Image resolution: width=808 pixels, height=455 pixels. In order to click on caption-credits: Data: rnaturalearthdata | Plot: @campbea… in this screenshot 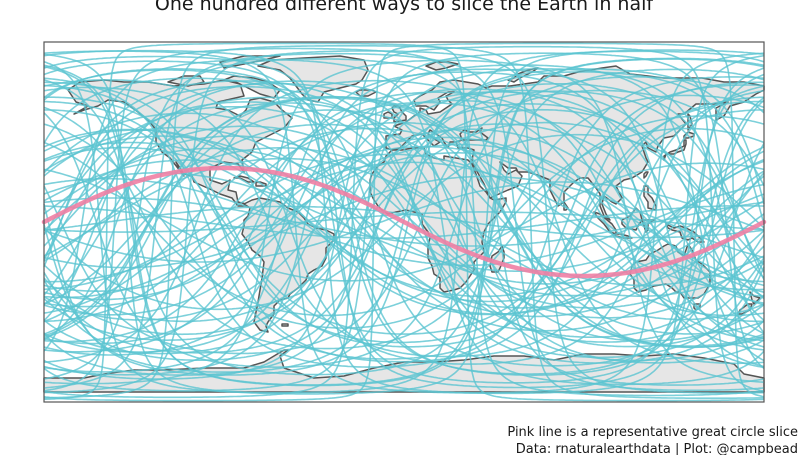, I will do `click(656, 448)`.